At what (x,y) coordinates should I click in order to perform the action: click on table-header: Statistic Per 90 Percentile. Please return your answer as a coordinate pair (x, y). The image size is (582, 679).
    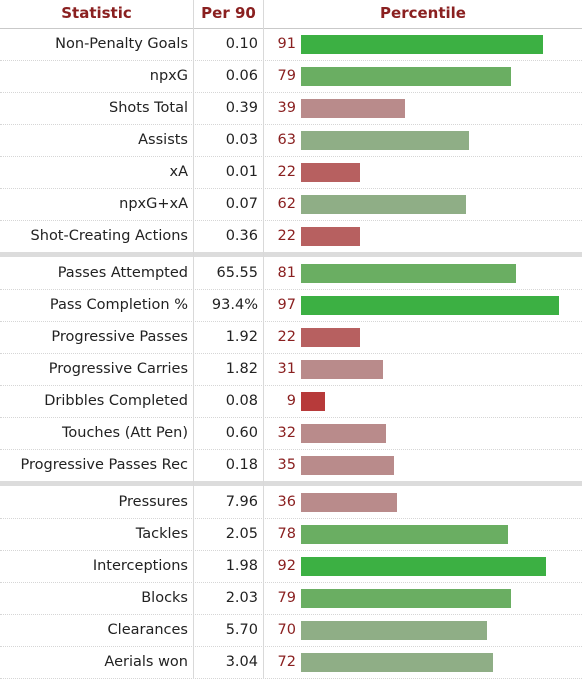
    Looking at the image, I should click on (291, 14).